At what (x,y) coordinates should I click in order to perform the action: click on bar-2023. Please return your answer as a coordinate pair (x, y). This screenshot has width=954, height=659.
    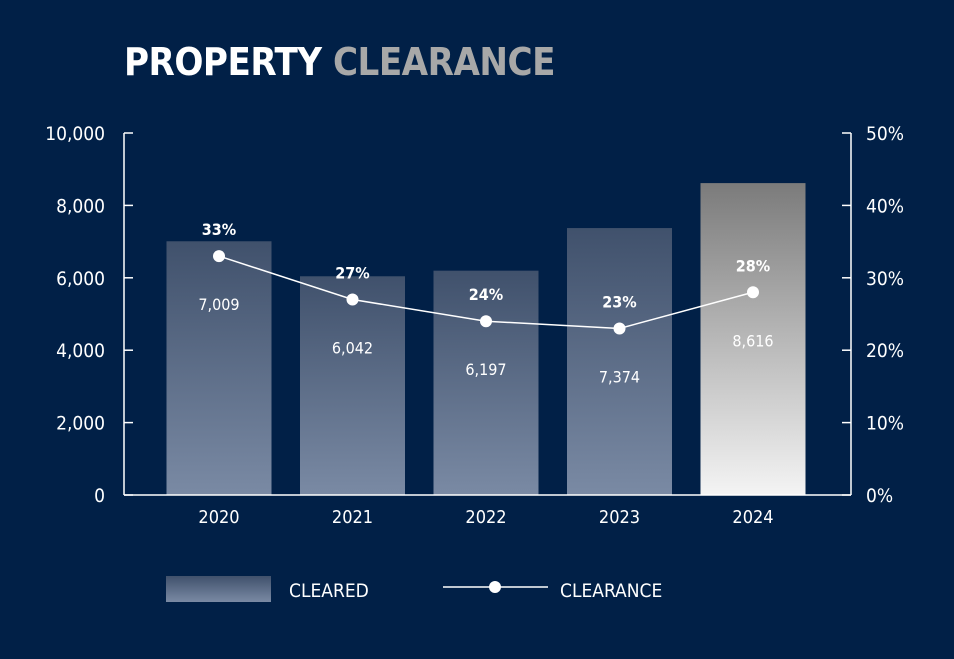
    Looking at the image, I should click on (619, 361).